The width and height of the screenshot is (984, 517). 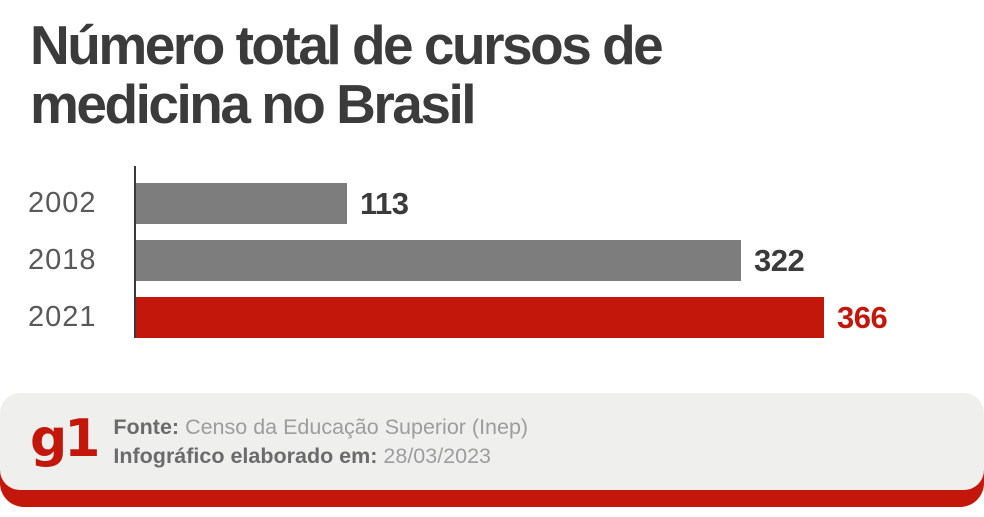 I want to click on value-label-2021: 366, so click(x=862, y=317).